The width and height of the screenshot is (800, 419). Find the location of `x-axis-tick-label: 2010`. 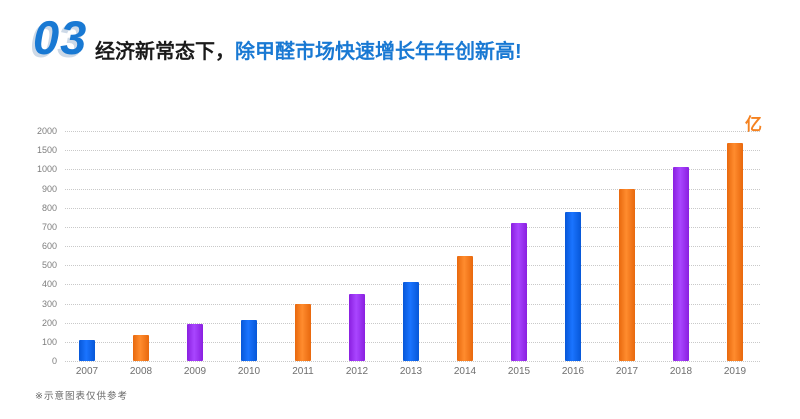

x-axis-tick-label: 2010 is located at coordinates (249, 371).